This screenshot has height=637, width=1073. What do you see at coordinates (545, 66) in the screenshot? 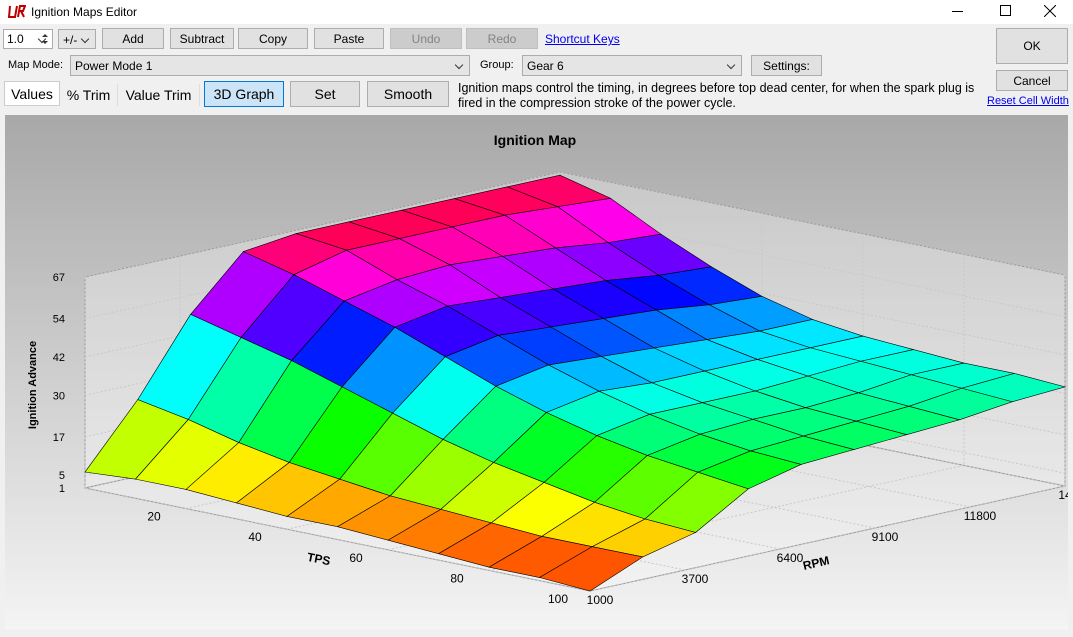
I see `group-value: Gear 6` at bounding box center [545, 66].